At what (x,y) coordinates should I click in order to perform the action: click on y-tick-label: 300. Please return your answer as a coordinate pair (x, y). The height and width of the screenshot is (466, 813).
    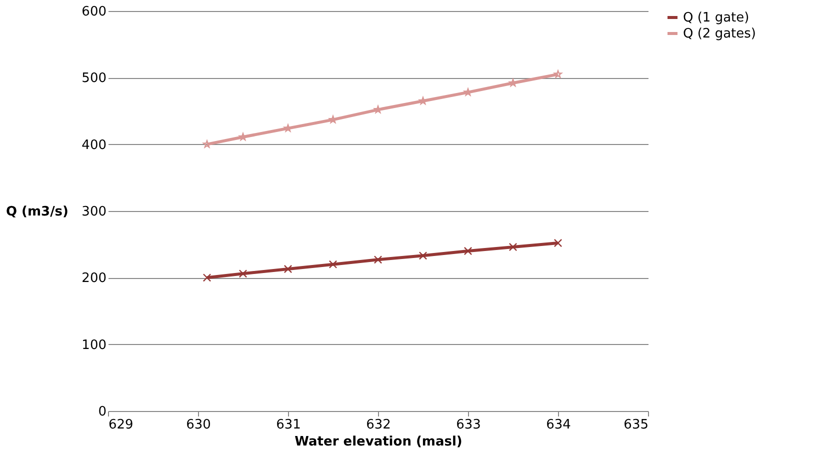
    Looking at the image, I should click on (94, 212).